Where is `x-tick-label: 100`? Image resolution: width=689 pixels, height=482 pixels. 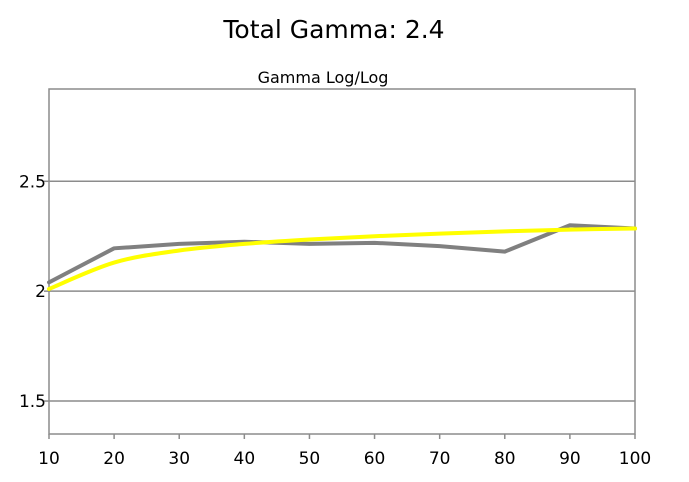
x-tick-label: 100 is located at coordinates (635, 459).